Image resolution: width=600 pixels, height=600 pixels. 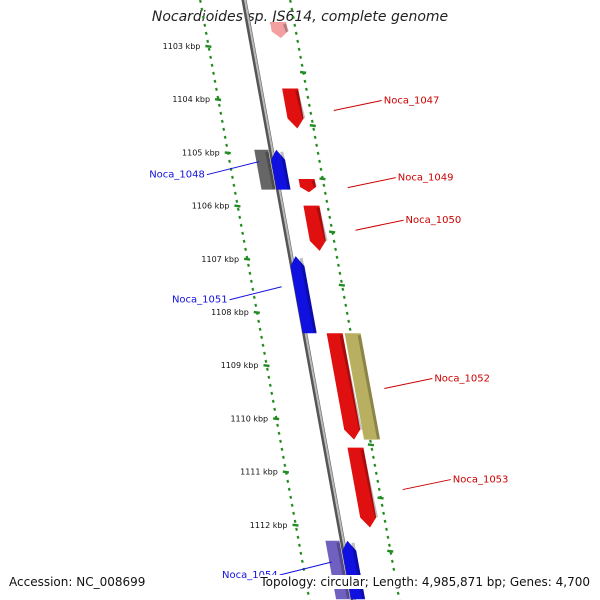 I want to click on tick-label: 1107 kbp, so click(x=220, y=259).